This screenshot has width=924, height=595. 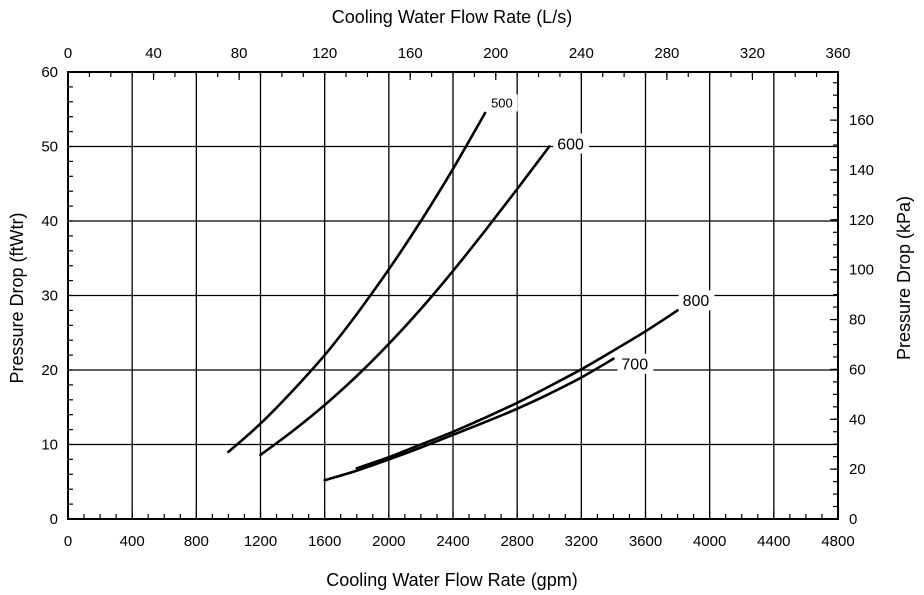 I want to click on right-y-tick-label: 20, so click(x=857, y=469).